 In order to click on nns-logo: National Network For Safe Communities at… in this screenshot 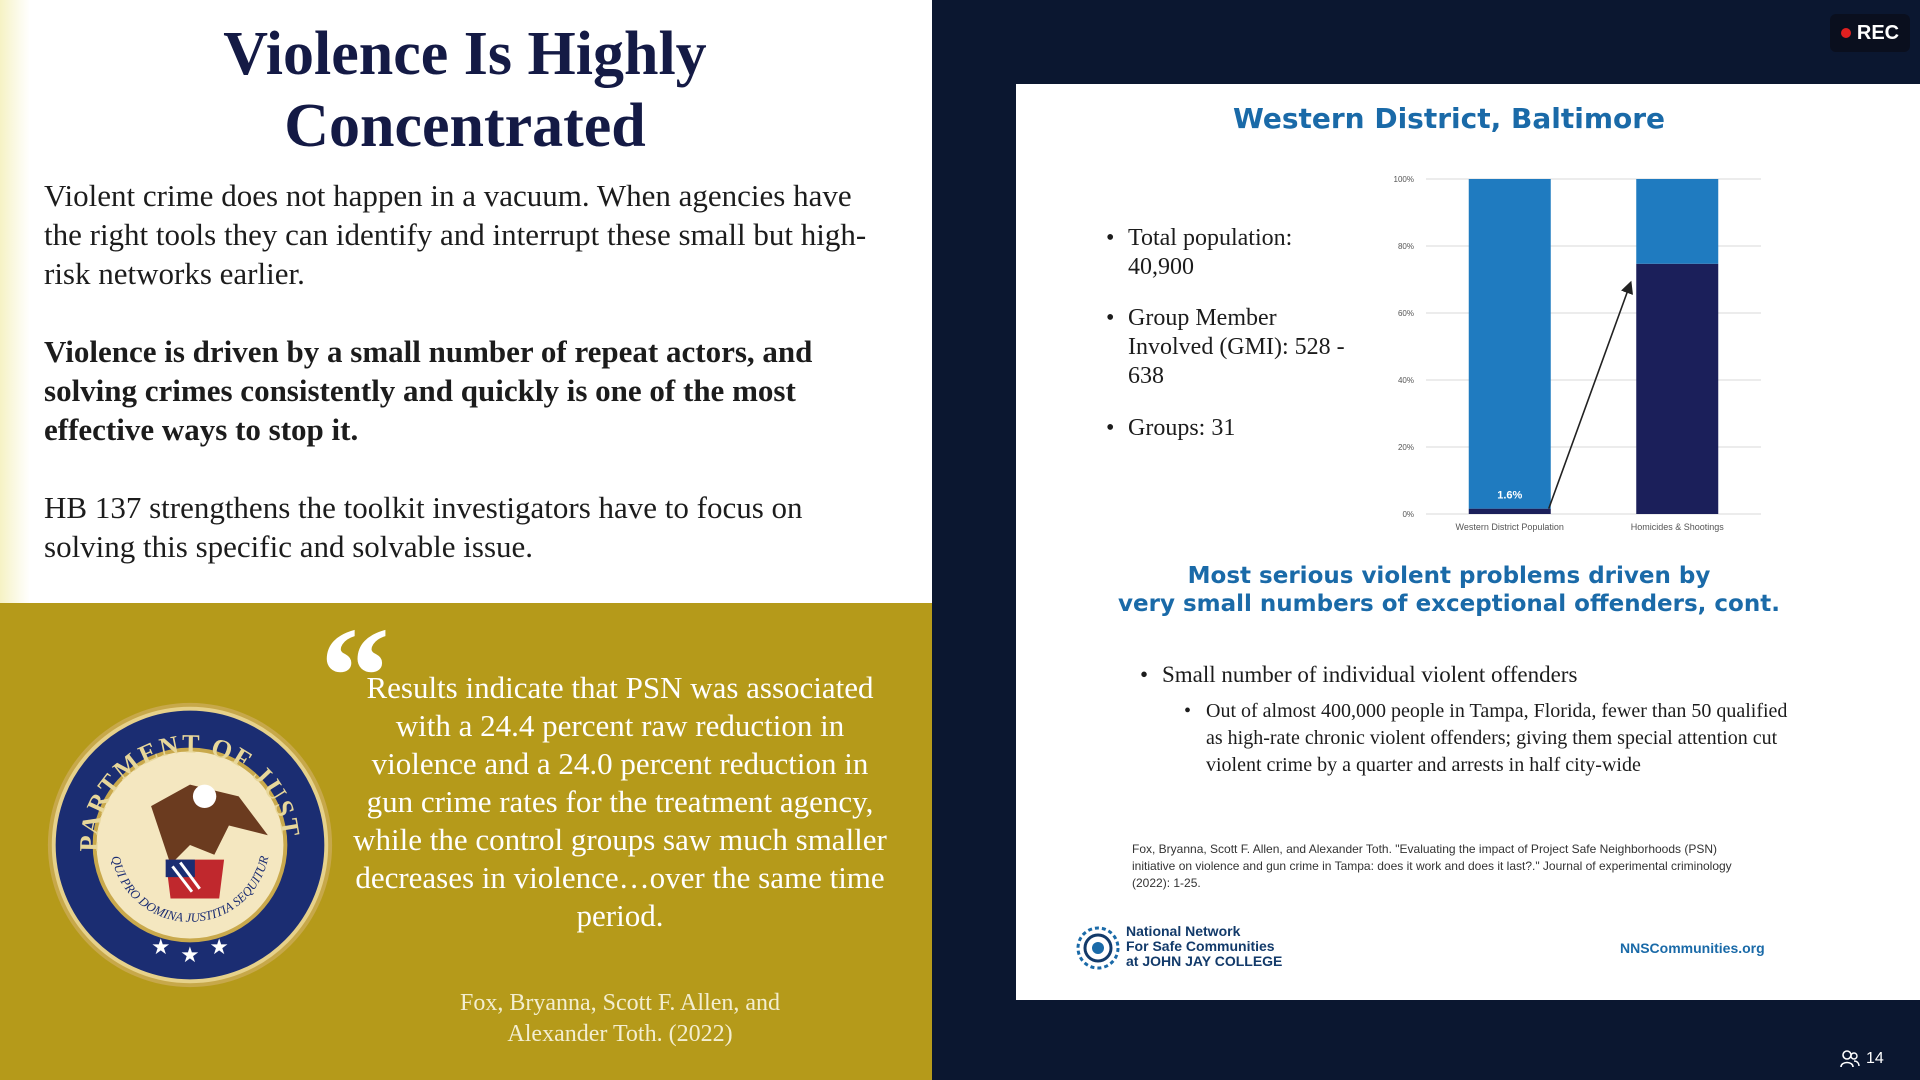, I will do `click(1196, 947)`.